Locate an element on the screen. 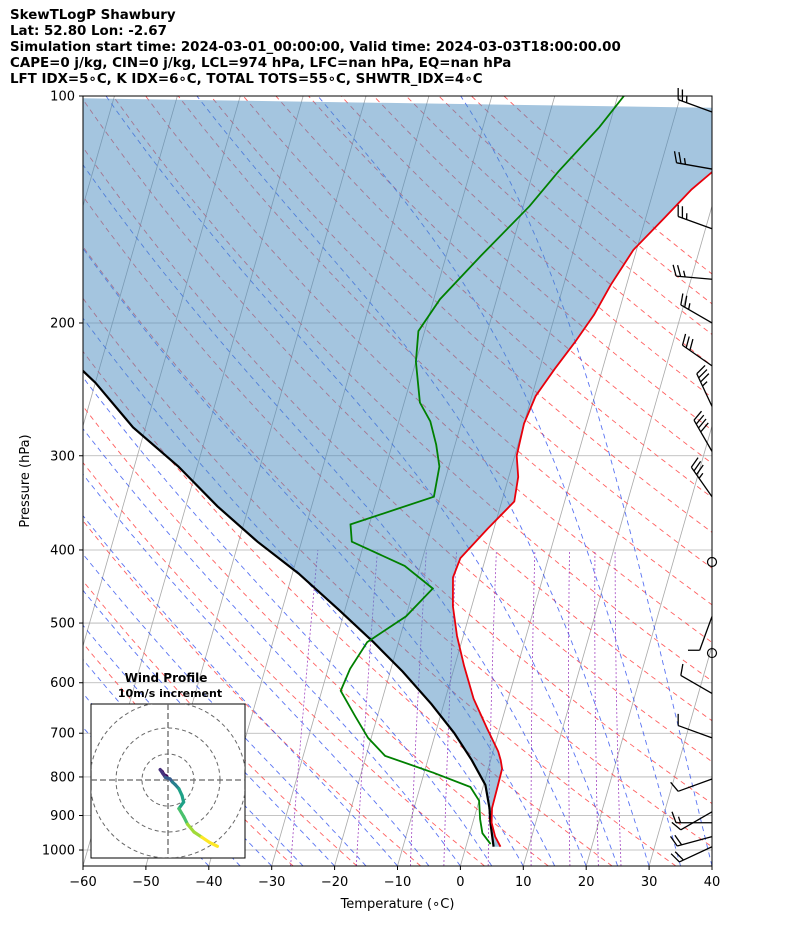 This screenshot has height=937, width=794. x-tick-label: 30 is located at coordinates (649, 882).